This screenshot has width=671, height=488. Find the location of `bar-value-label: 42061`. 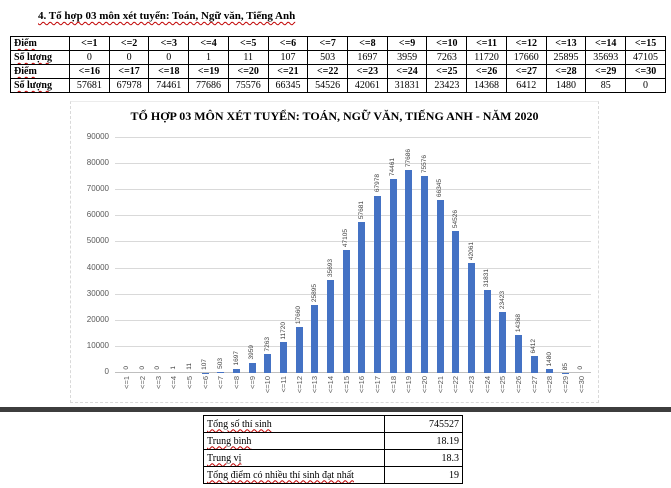

bar-value-label: 42061 is located at coordinates (471, 251).